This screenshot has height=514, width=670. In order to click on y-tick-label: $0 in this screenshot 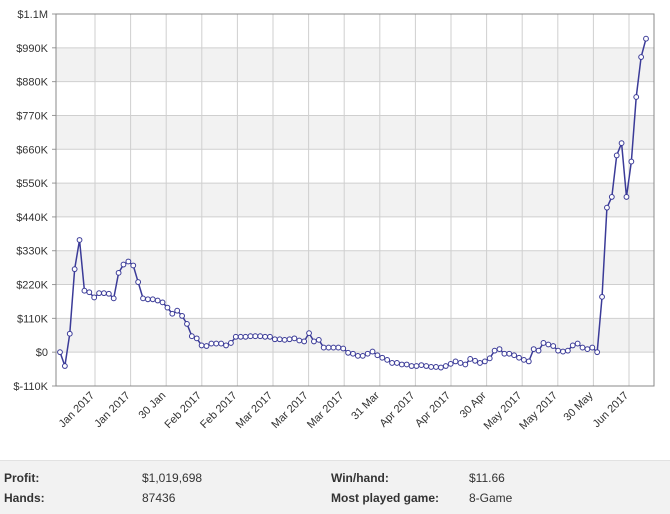, I will do `click(42, 353)`.